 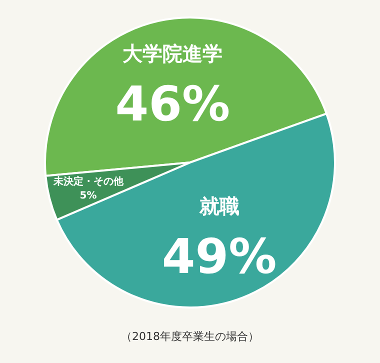 I want to click on data-label: 49%, so click(x=219, y=256).